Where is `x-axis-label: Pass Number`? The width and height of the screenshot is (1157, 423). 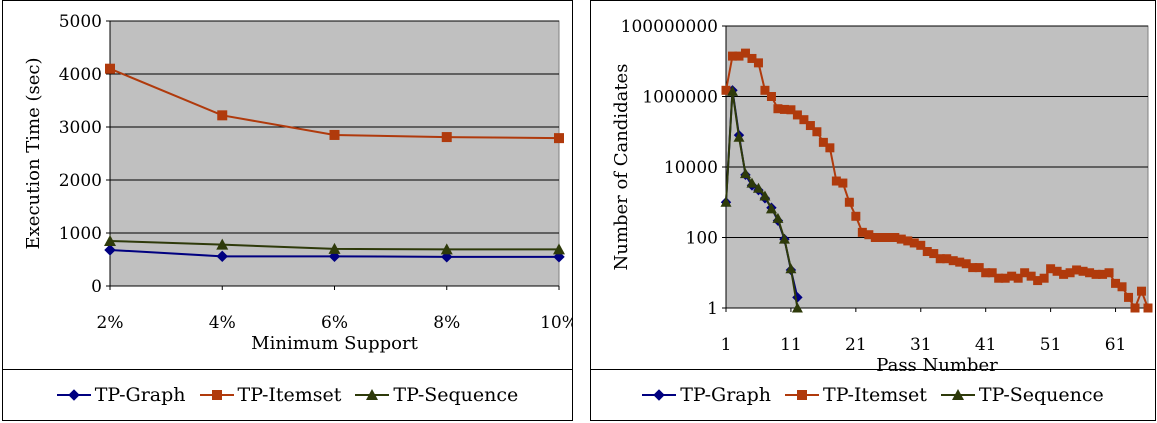 x-axis-label: Pass Number is located at coordinates (937, 363).